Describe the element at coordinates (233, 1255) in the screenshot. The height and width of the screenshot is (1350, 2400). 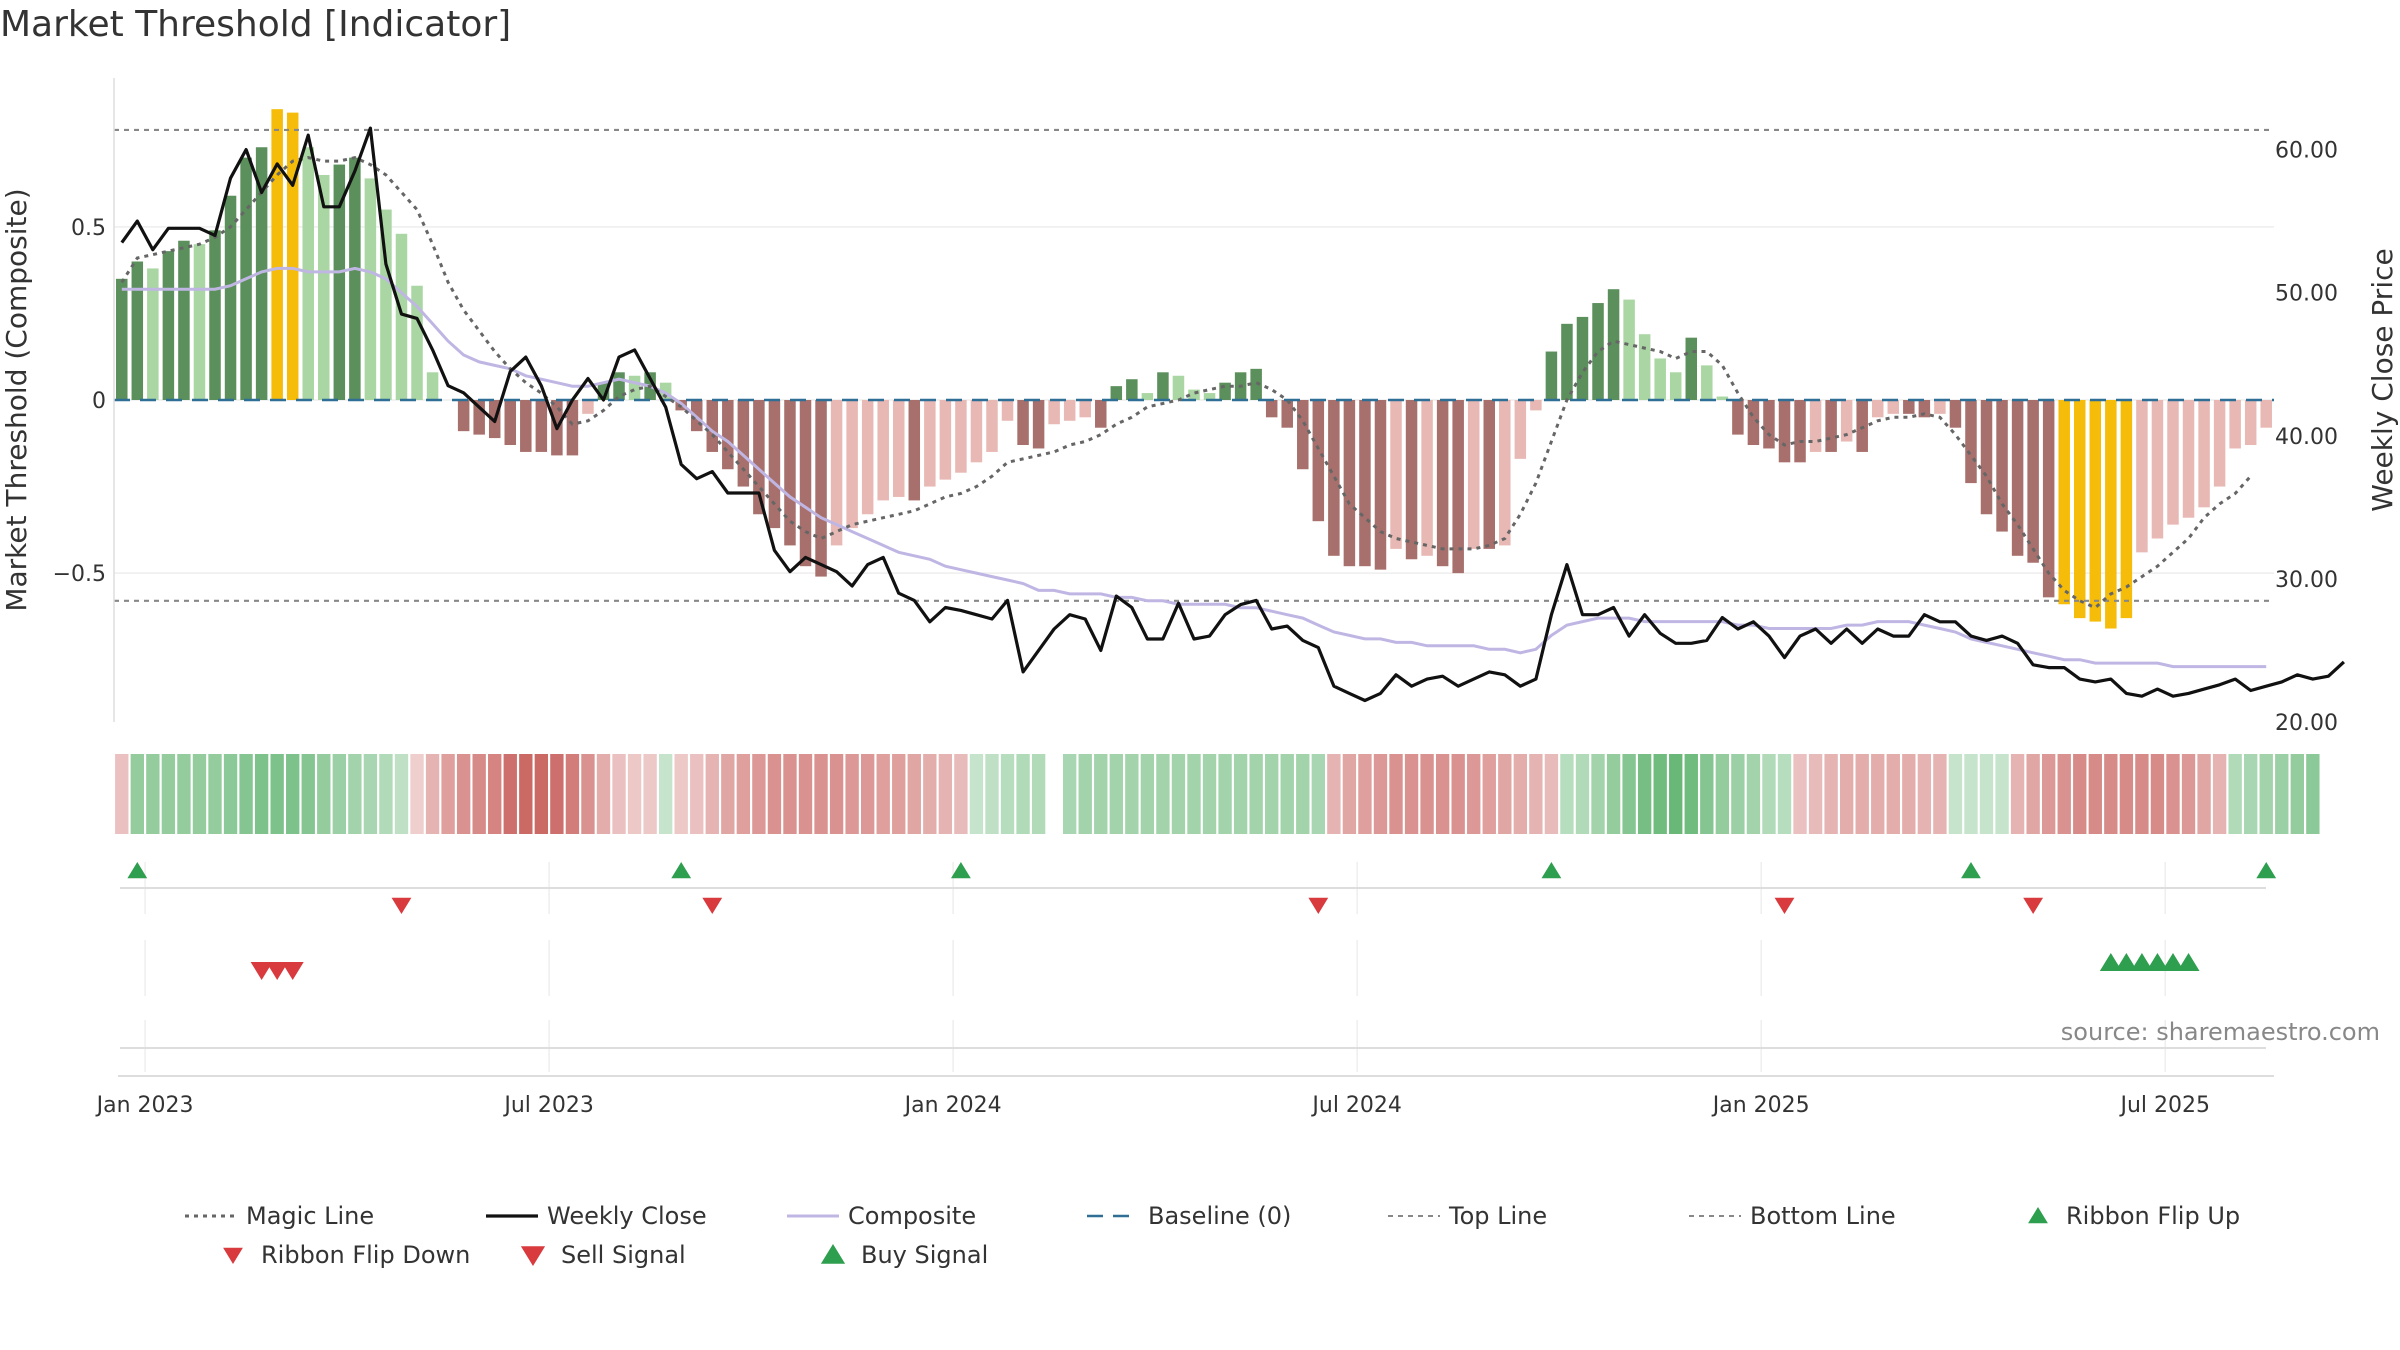
I see `legend-ribbon-flip-down-swatch` at that location.